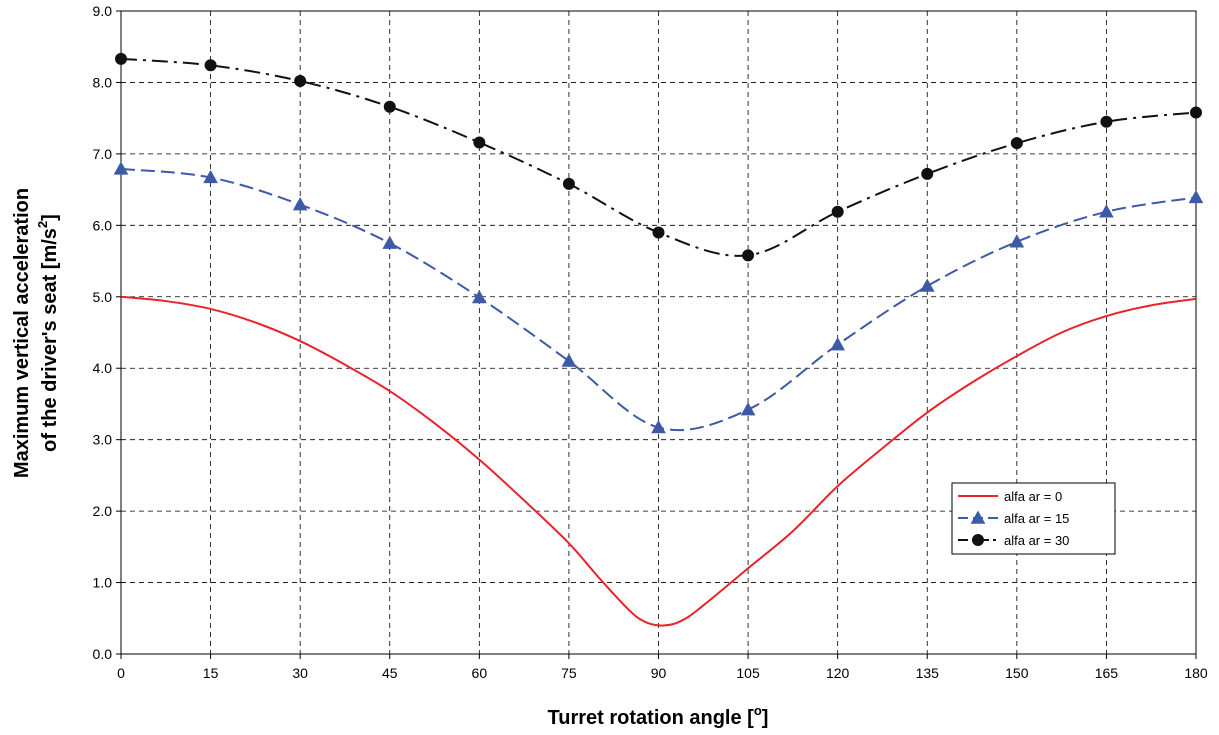 The image size is (1219, 735). What do you see at coordinates (928, 673) in the screenshot?
I see `x-tick-label: 135` at bounding box center [928, 673].